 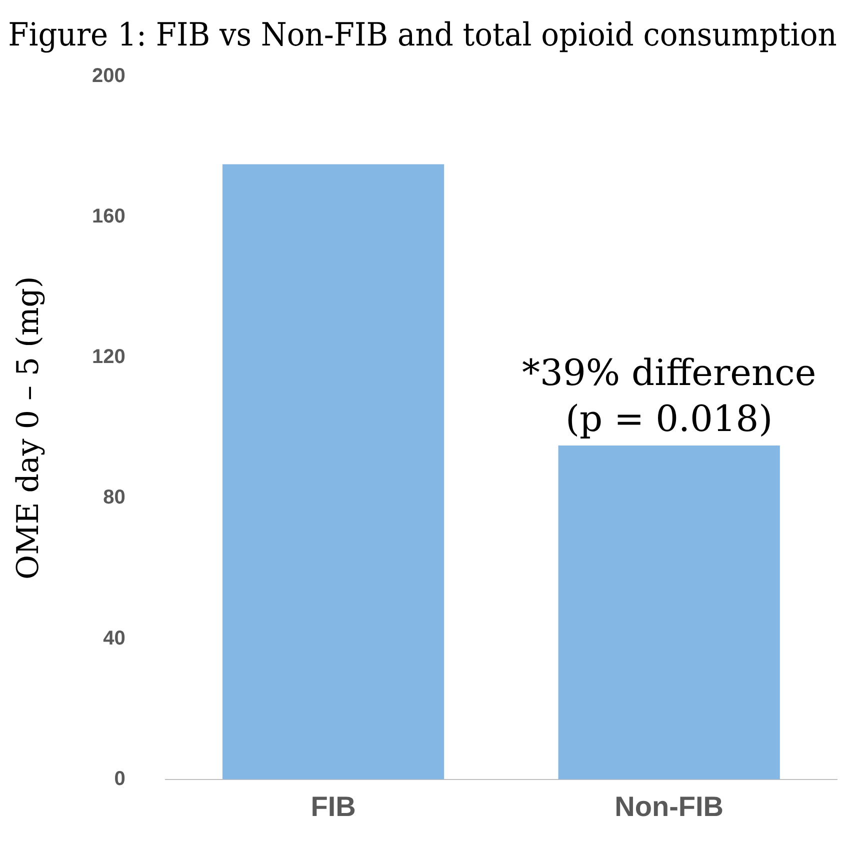 What do you see at coordinates (109, 357) in the screenshot?
I see `y-tick-label: 120` at bounding box center [109, 357].